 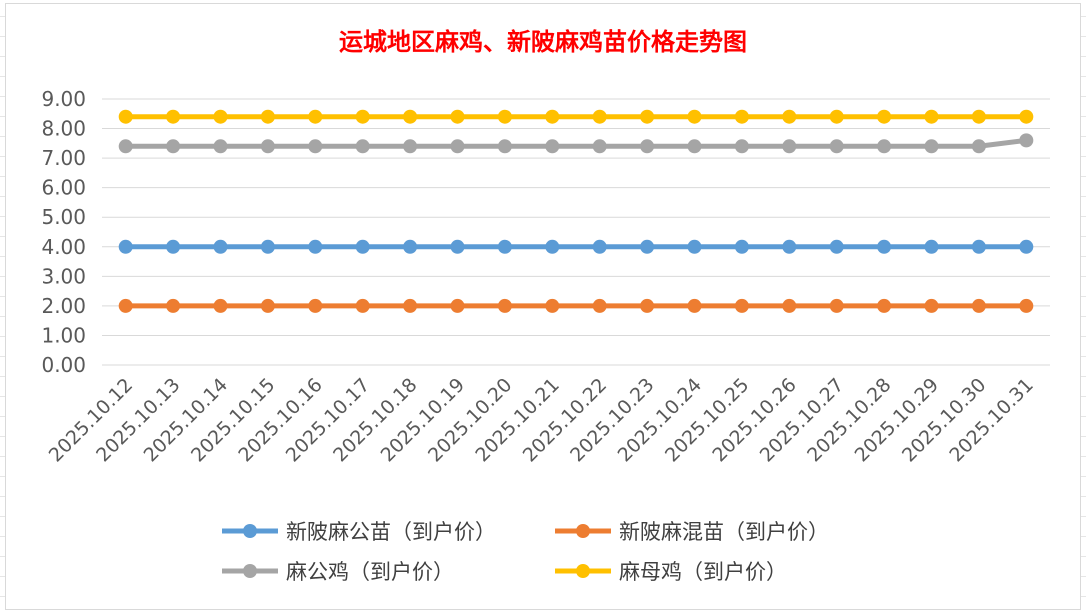 What do you see at coordinates (63, 247) in the screenshot?
I see `y-tick-label: 4.00` at bounding box center [63, 247].